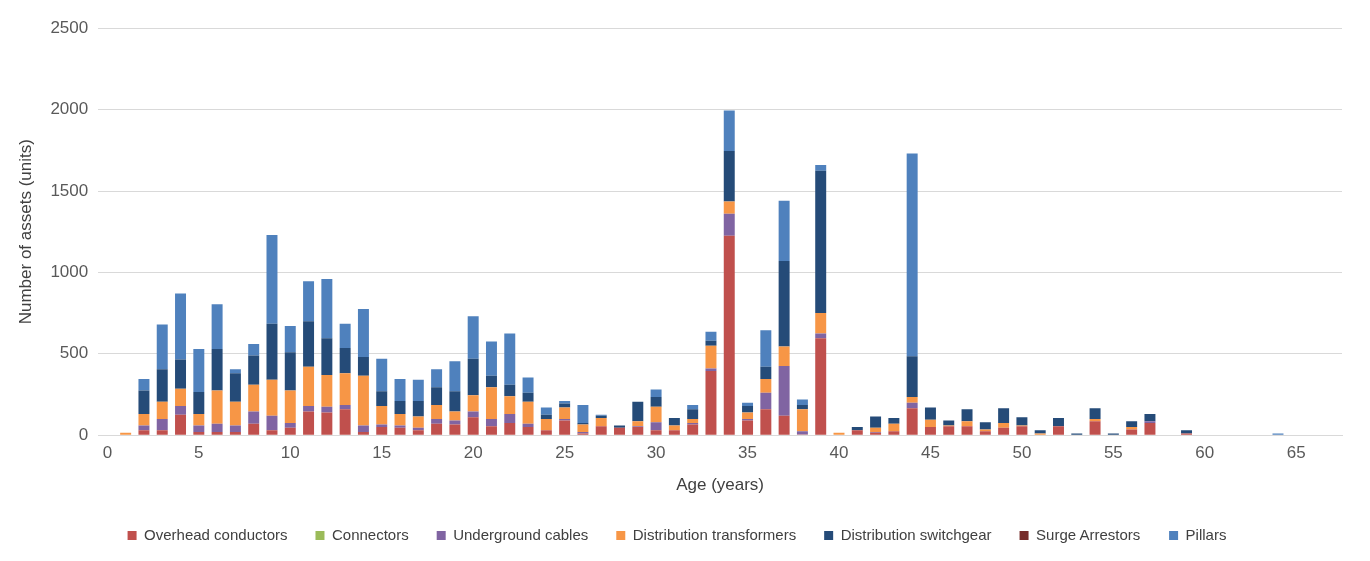 The height and width of the screenshot is (561, 1370). What do you see at coordinates (69, 190) in the screenshot?
I see `y-tick-label: 1500` at bounding box center [69, 190].